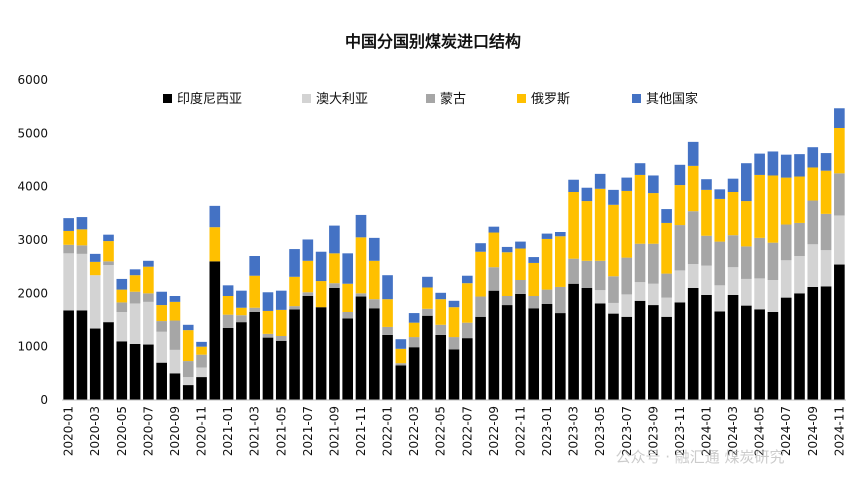  Describe the element at coordinates (547, 431) in the screenshot. I see `x-tick-label: 2023-01` at that location.